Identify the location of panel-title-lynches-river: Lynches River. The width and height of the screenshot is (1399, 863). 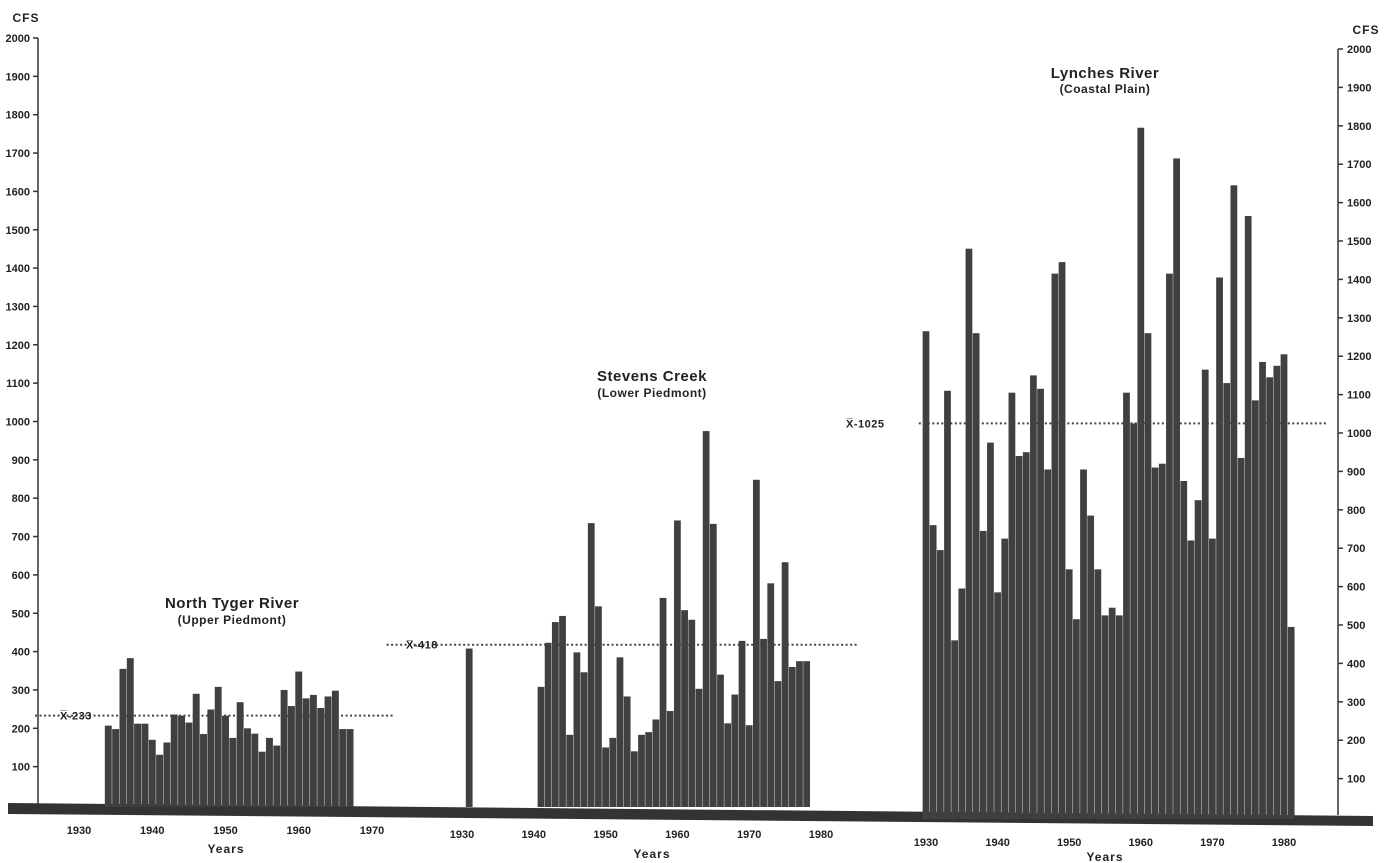
(1105, 73).